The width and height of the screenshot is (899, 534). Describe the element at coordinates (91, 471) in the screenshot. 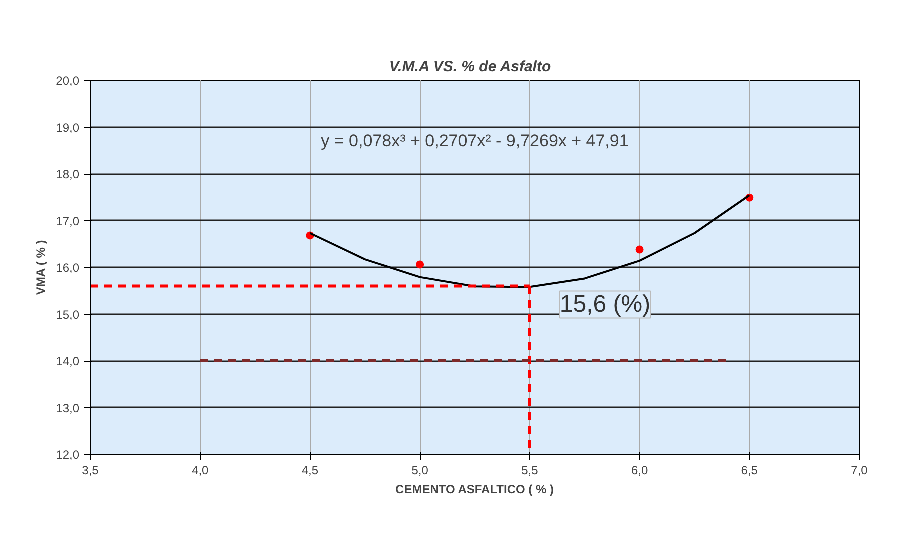

I see `x-tick-label: 3,5` at that location.